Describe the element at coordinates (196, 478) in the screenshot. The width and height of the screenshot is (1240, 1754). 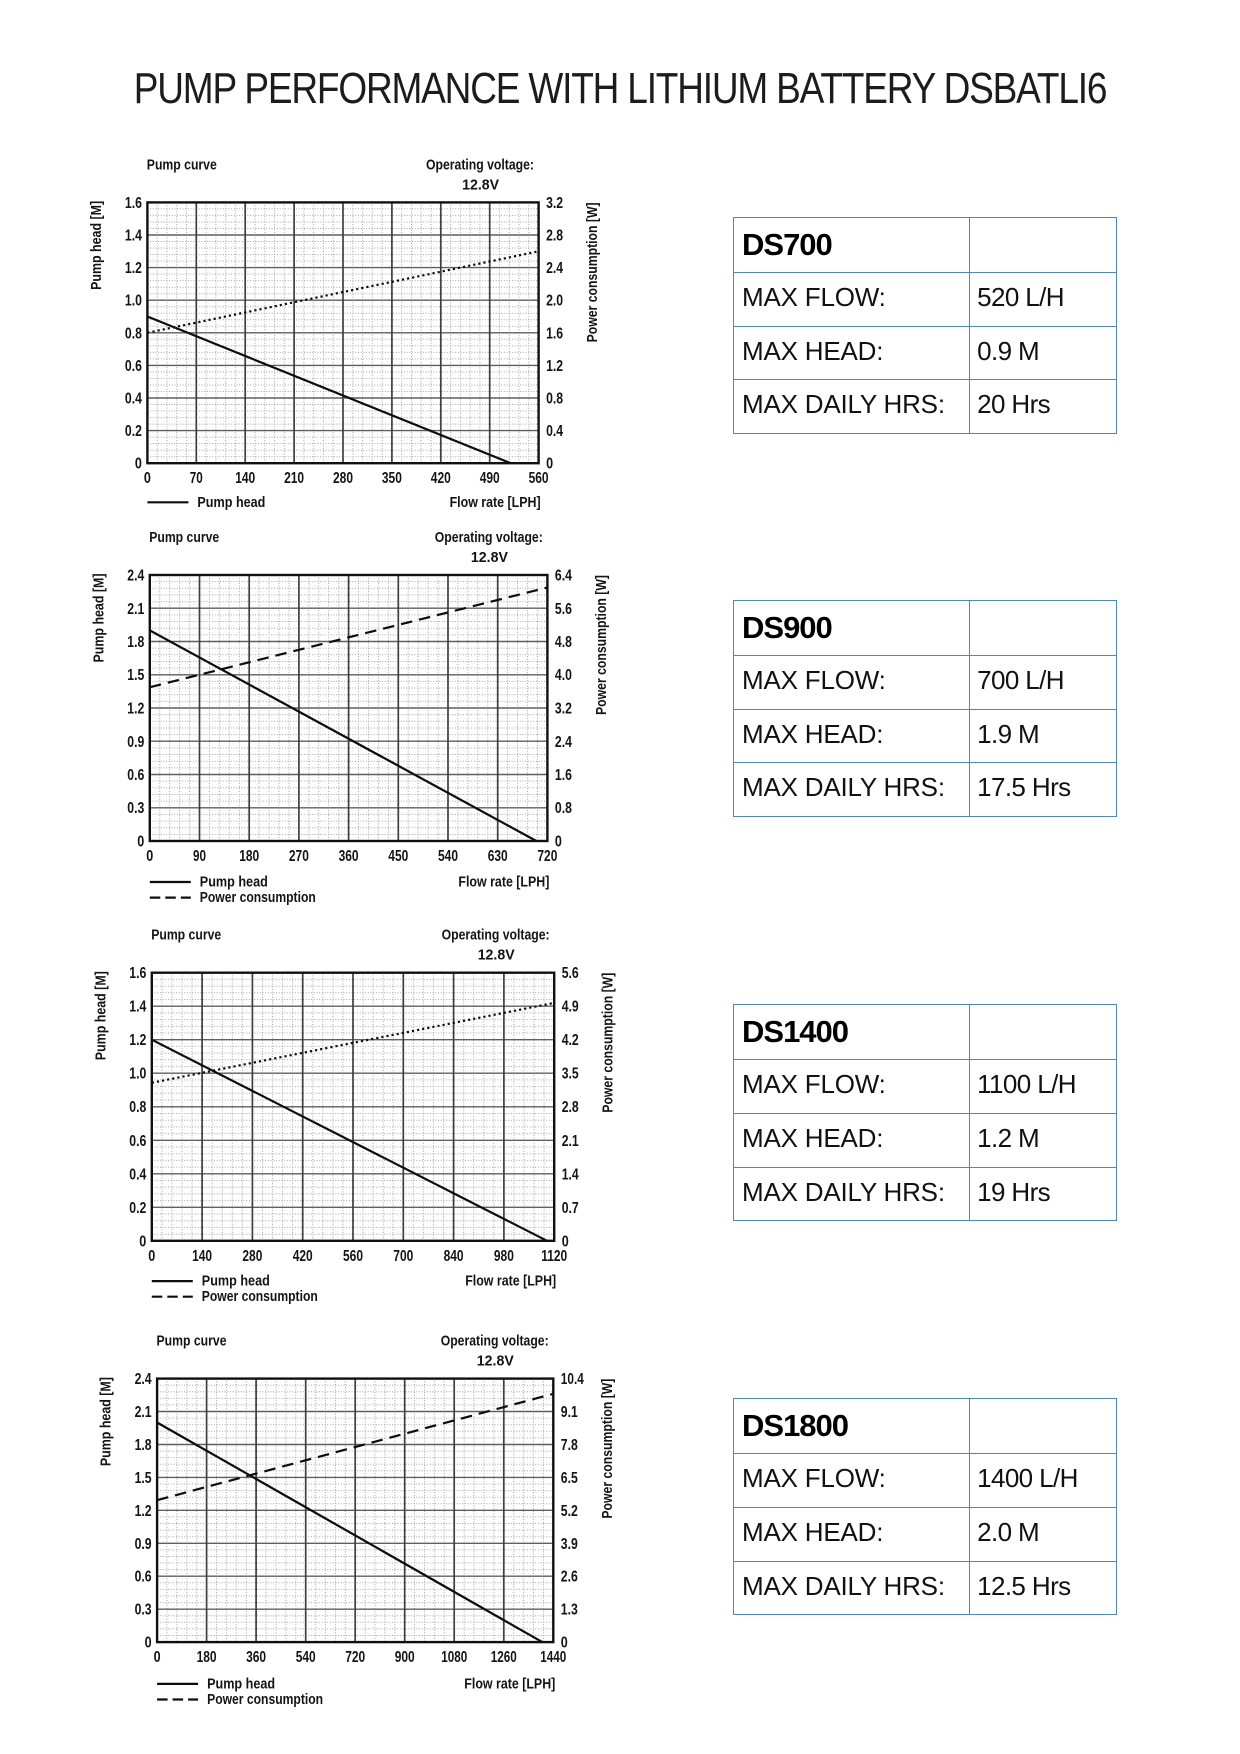
I see `svg-text: 70` at that location.